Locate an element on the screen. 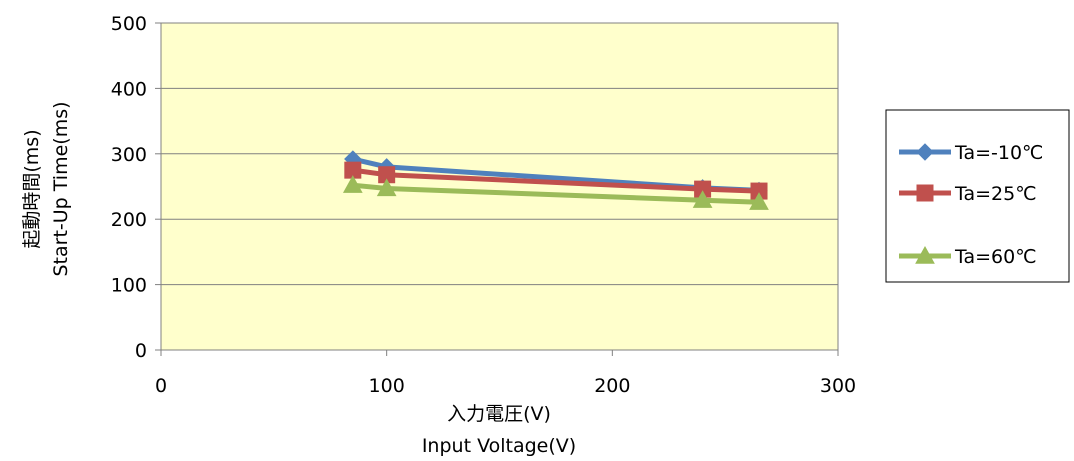 The image size is (1074, 461). x-tick-label-3: 300 is located at coordinates (838, 386).